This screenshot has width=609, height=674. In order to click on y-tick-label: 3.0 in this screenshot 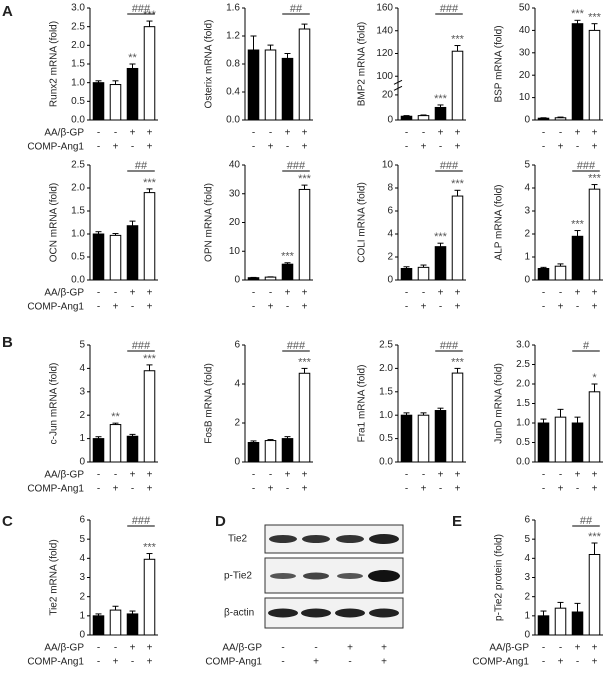, I will do `click(78, 8)`.